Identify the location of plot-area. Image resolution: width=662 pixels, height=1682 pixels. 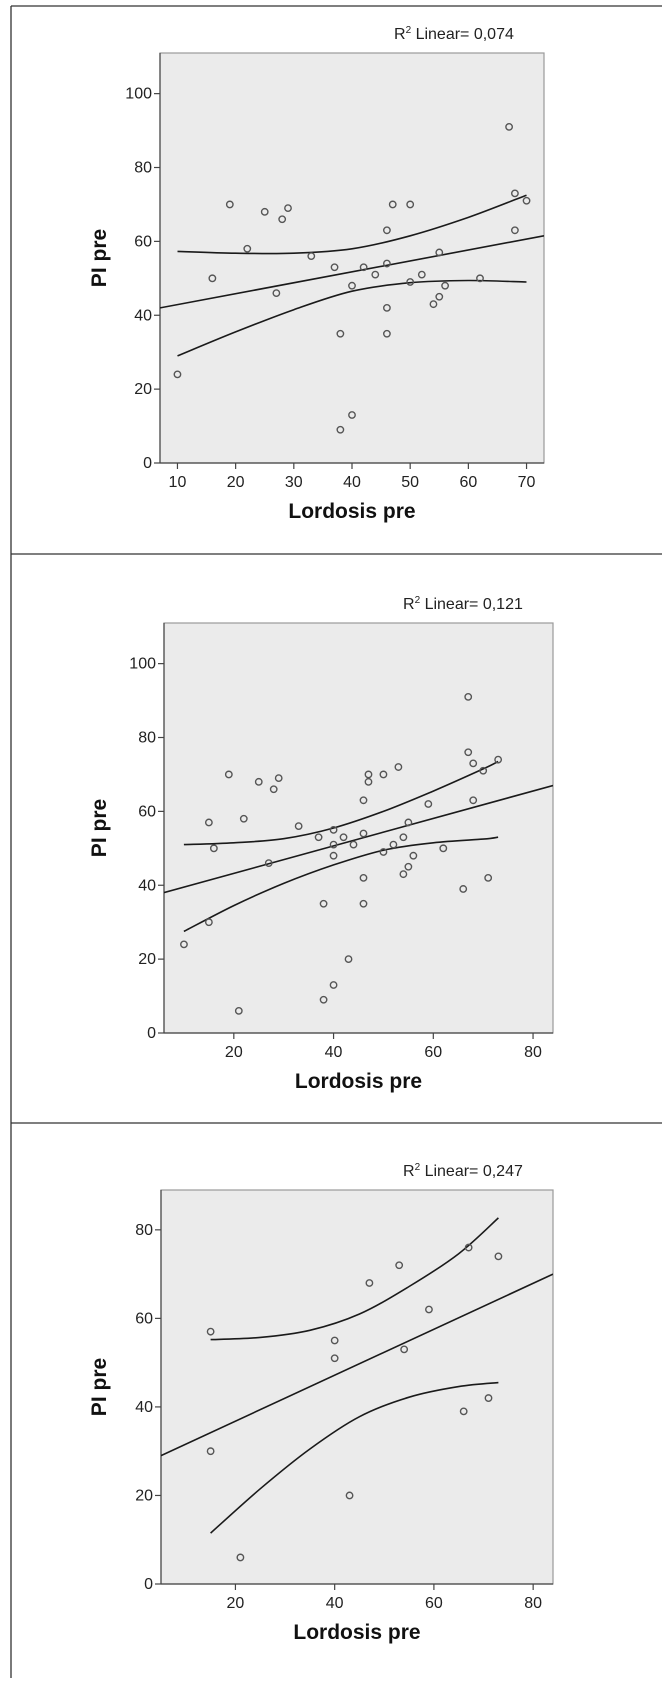
(352, 258).